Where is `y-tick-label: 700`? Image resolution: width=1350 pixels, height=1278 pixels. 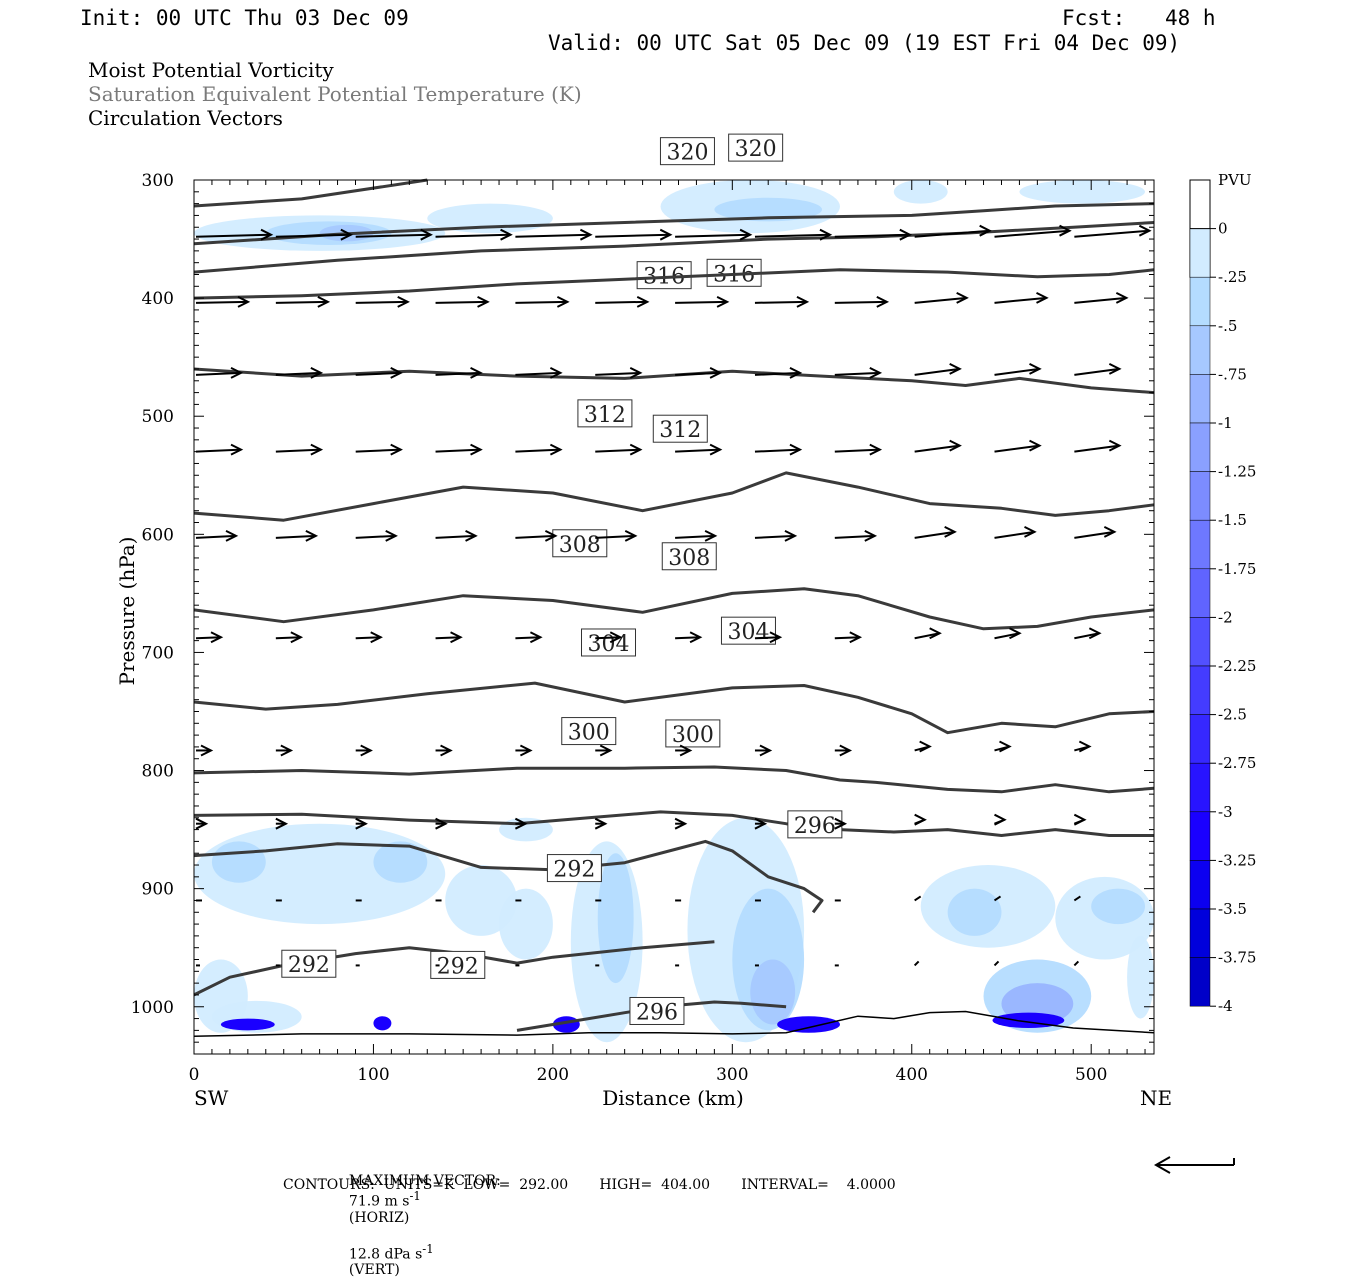
y-tick-label: 700 is located at coordinates (158, 653).